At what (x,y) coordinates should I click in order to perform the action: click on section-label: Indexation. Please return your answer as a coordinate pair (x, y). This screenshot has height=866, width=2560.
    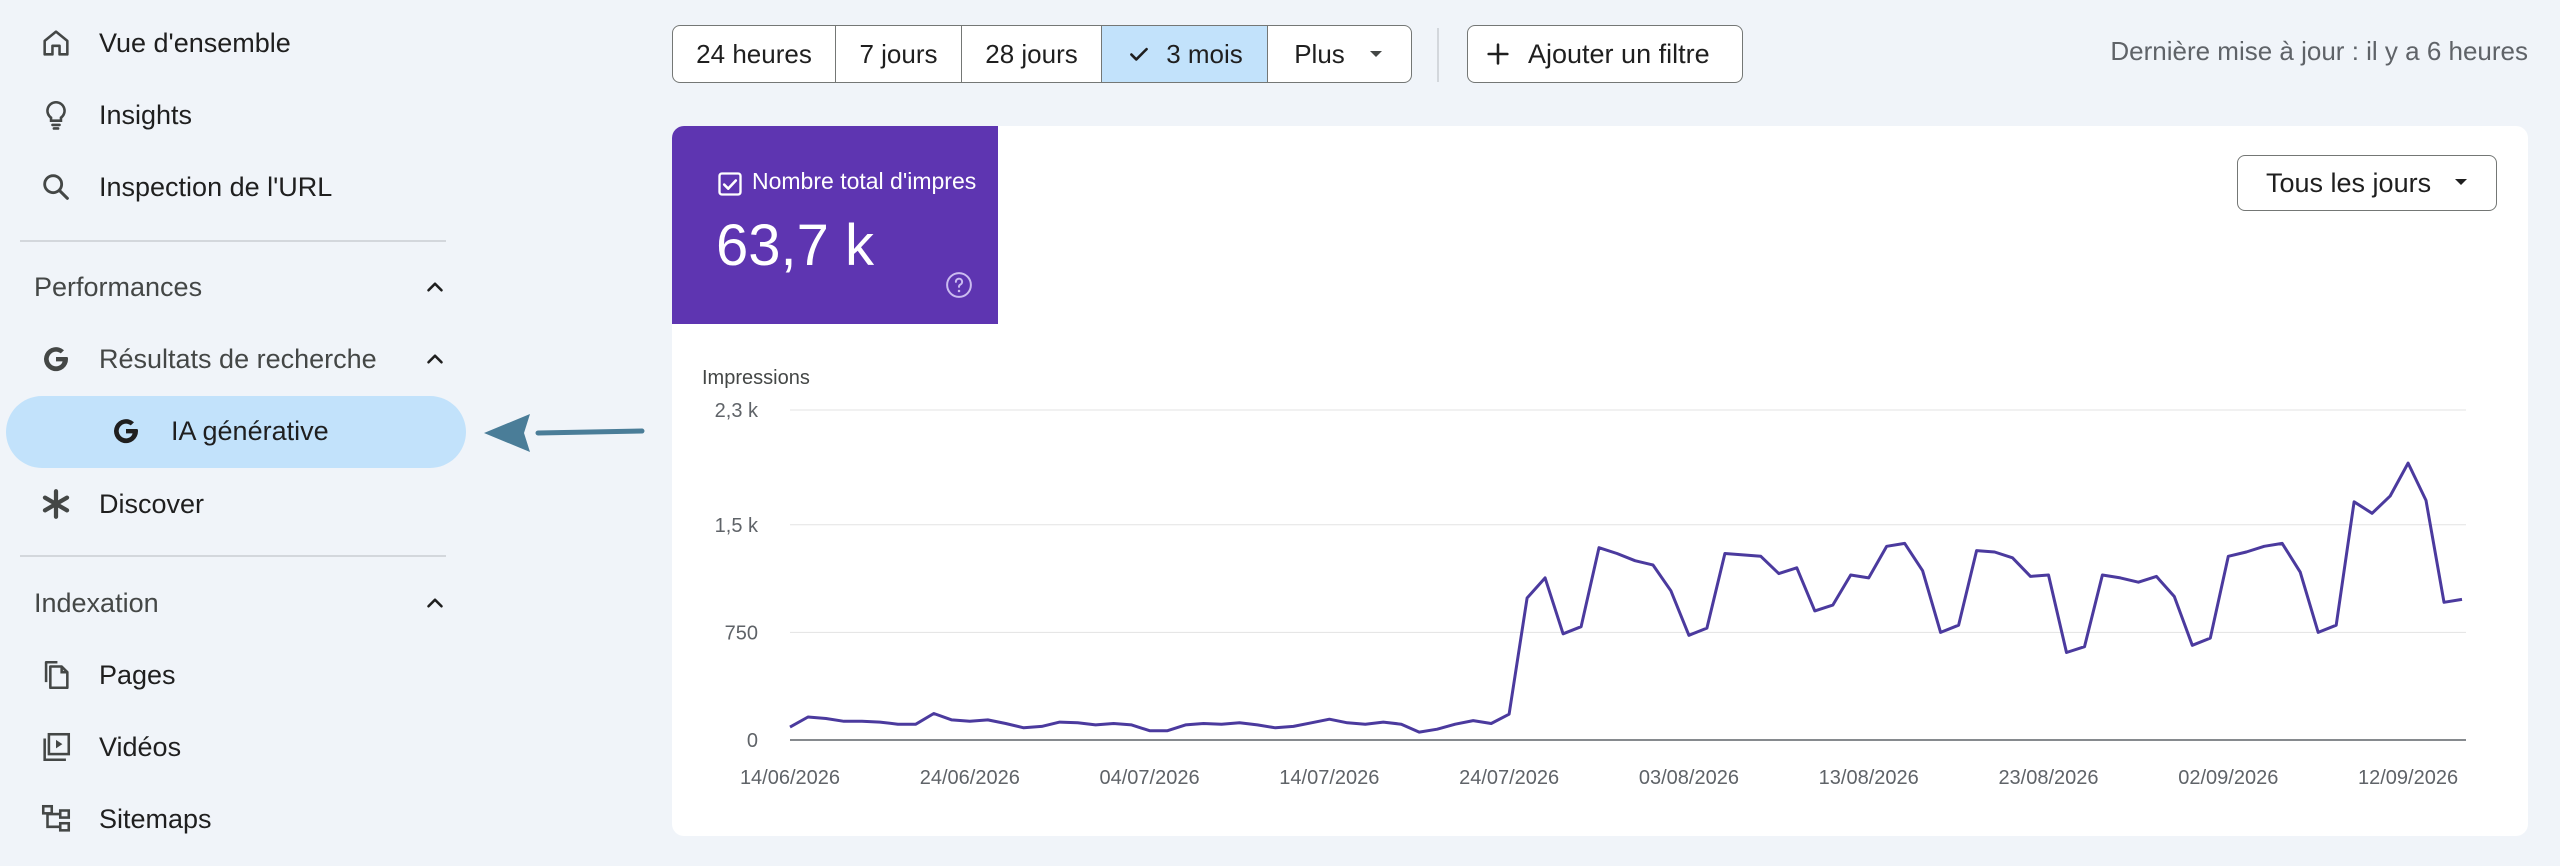
    Looking at the image, I should click on (96, 602).